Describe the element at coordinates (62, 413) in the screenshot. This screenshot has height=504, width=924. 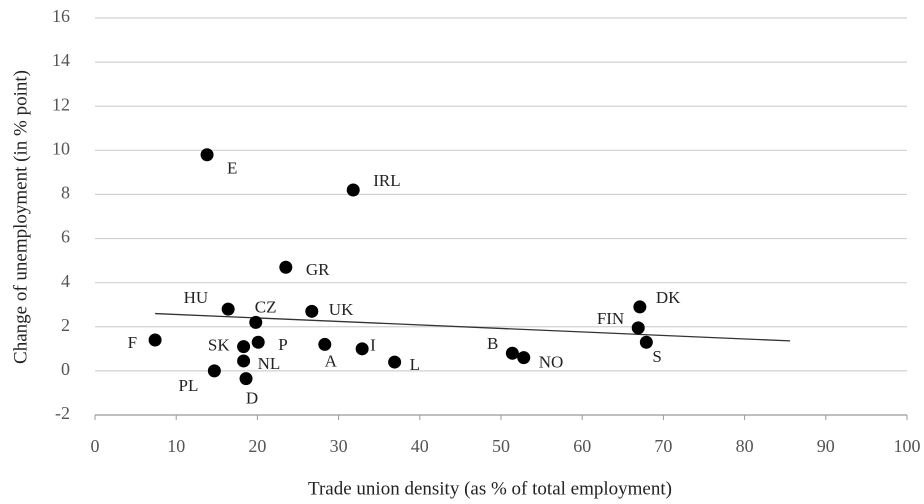
I see `y-tick-label: -2` at that location.